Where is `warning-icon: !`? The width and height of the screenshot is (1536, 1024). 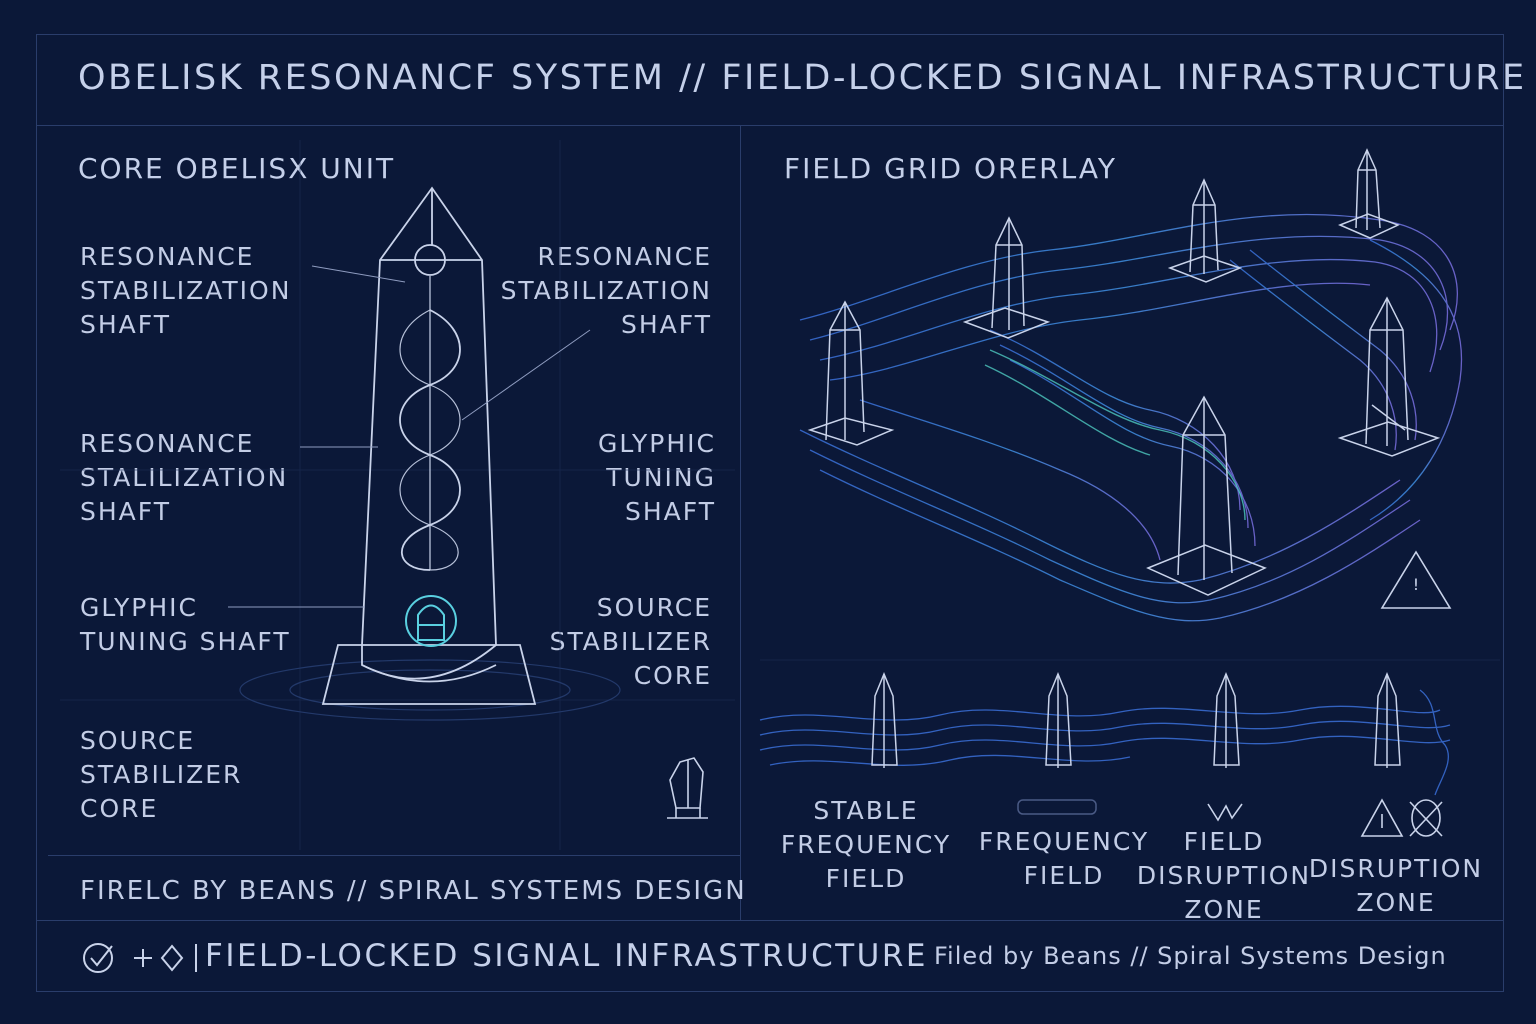 warning-icon: ! is located at coordinates (1416, 579).